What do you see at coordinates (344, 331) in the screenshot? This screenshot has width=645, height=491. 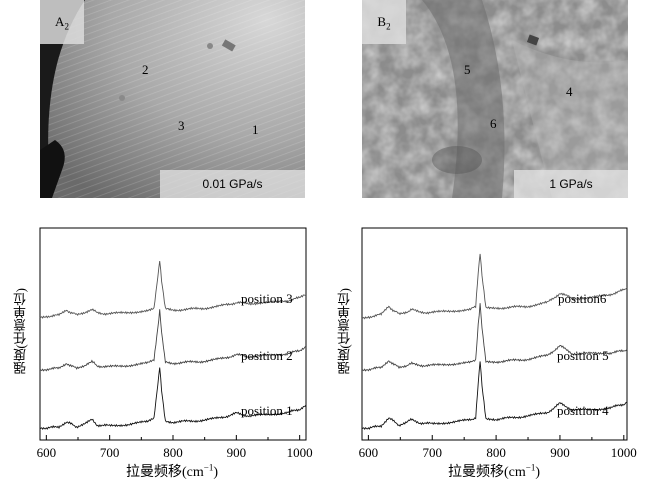 I see `y-axis-label-right: 强度(任意单位)` at bounding box center [344, 331].